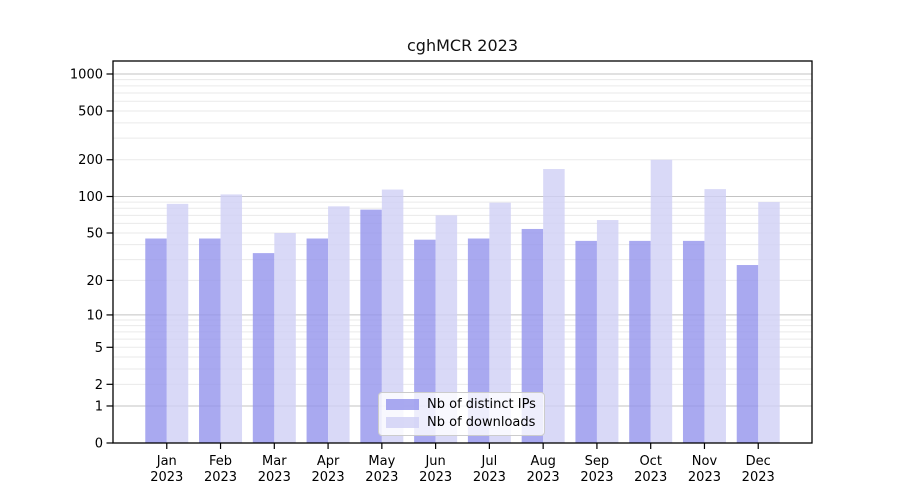  I want to click on legend-swatch-distinct-ips, so click(402, 404).